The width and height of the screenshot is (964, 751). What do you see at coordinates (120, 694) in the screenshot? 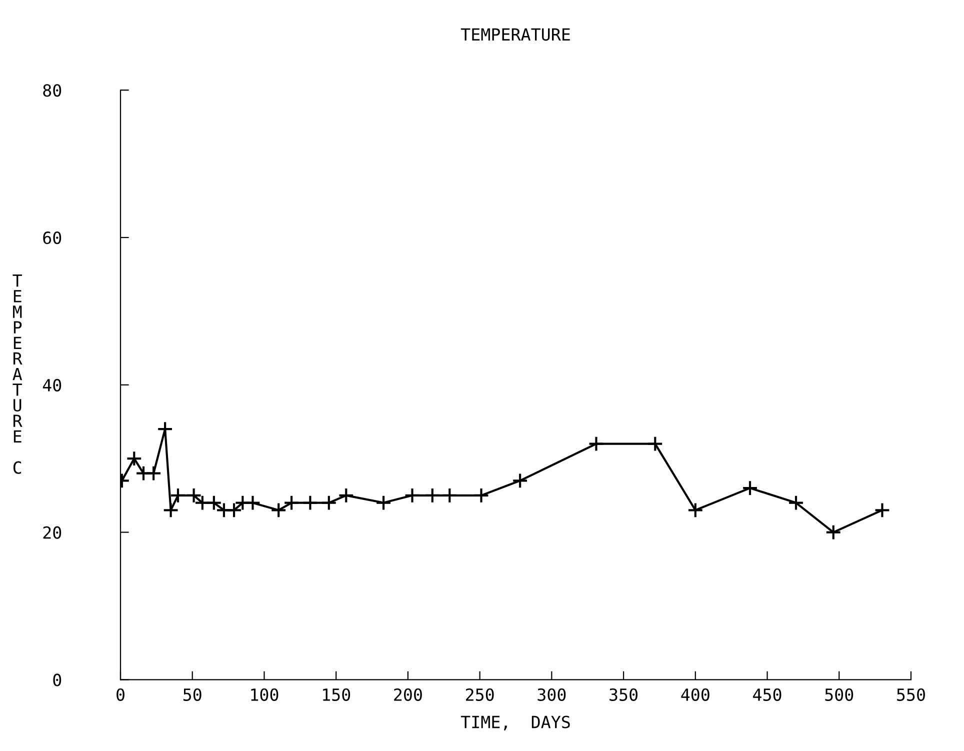
I see `x-tick-label: 0` at bounding box center [120, 694].